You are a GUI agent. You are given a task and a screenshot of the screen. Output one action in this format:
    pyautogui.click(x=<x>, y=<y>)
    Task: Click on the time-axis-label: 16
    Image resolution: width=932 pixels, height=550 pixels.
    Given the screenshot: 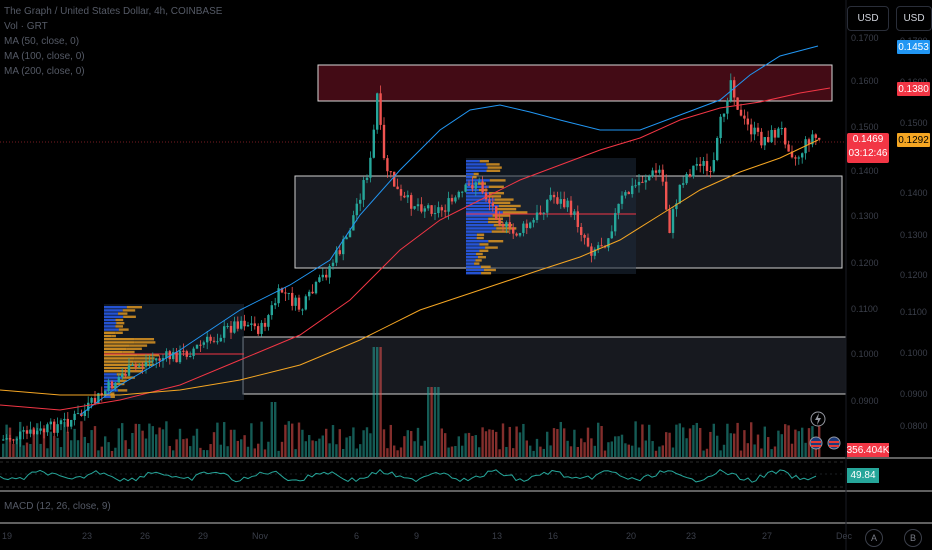 What is the action you would take?
    pyautogui.click(x=553, y=536)
    